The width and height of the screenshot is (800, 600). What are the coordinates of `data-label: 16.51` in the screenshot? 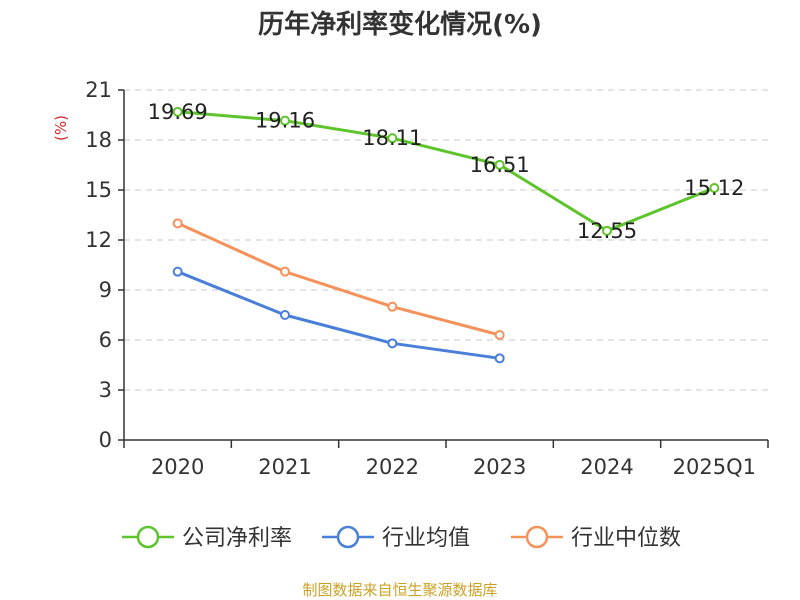 It's located at (500, 165).